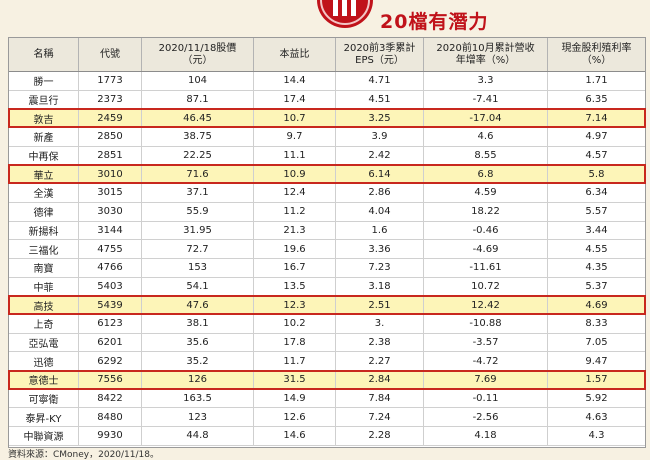 This screenshot has width=650, height=460. What do you see at coordinates (198, 99) in the screenshot?
I see `cell-price: 87.1` at bounding box center [198, 99].